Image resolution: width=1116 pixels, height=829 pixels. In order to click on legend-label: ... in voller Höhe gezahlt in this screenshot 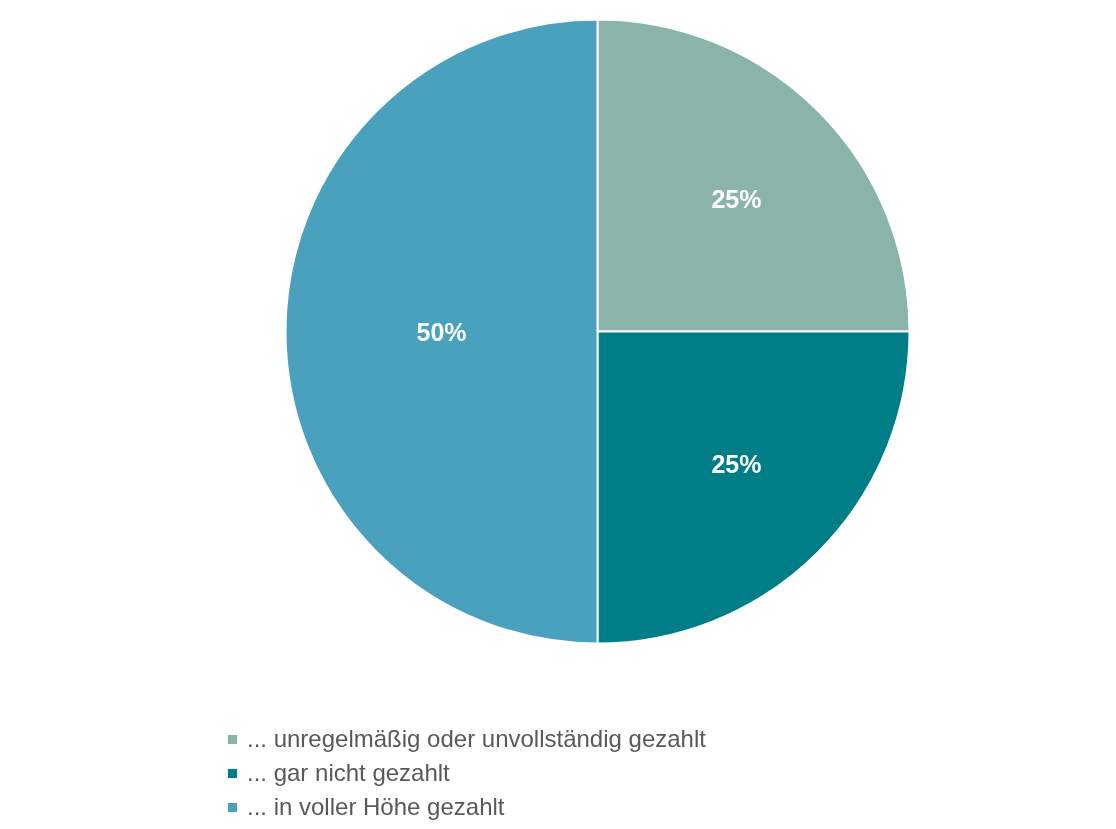, I will do `click(376, 807)`.